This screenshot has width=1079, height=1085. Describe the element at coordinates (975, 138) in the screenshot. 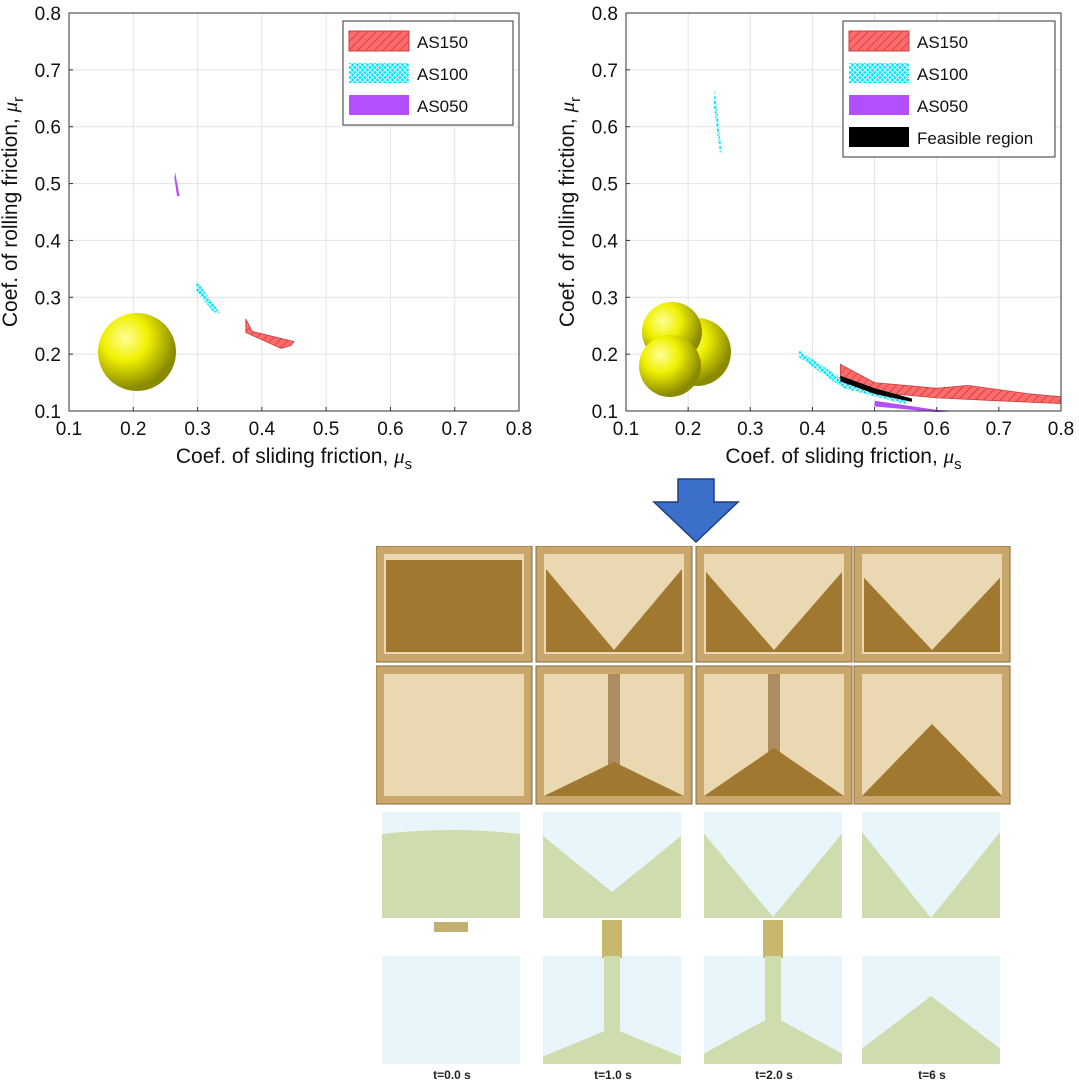

I see `legend-entry: Feasible region` at that location.